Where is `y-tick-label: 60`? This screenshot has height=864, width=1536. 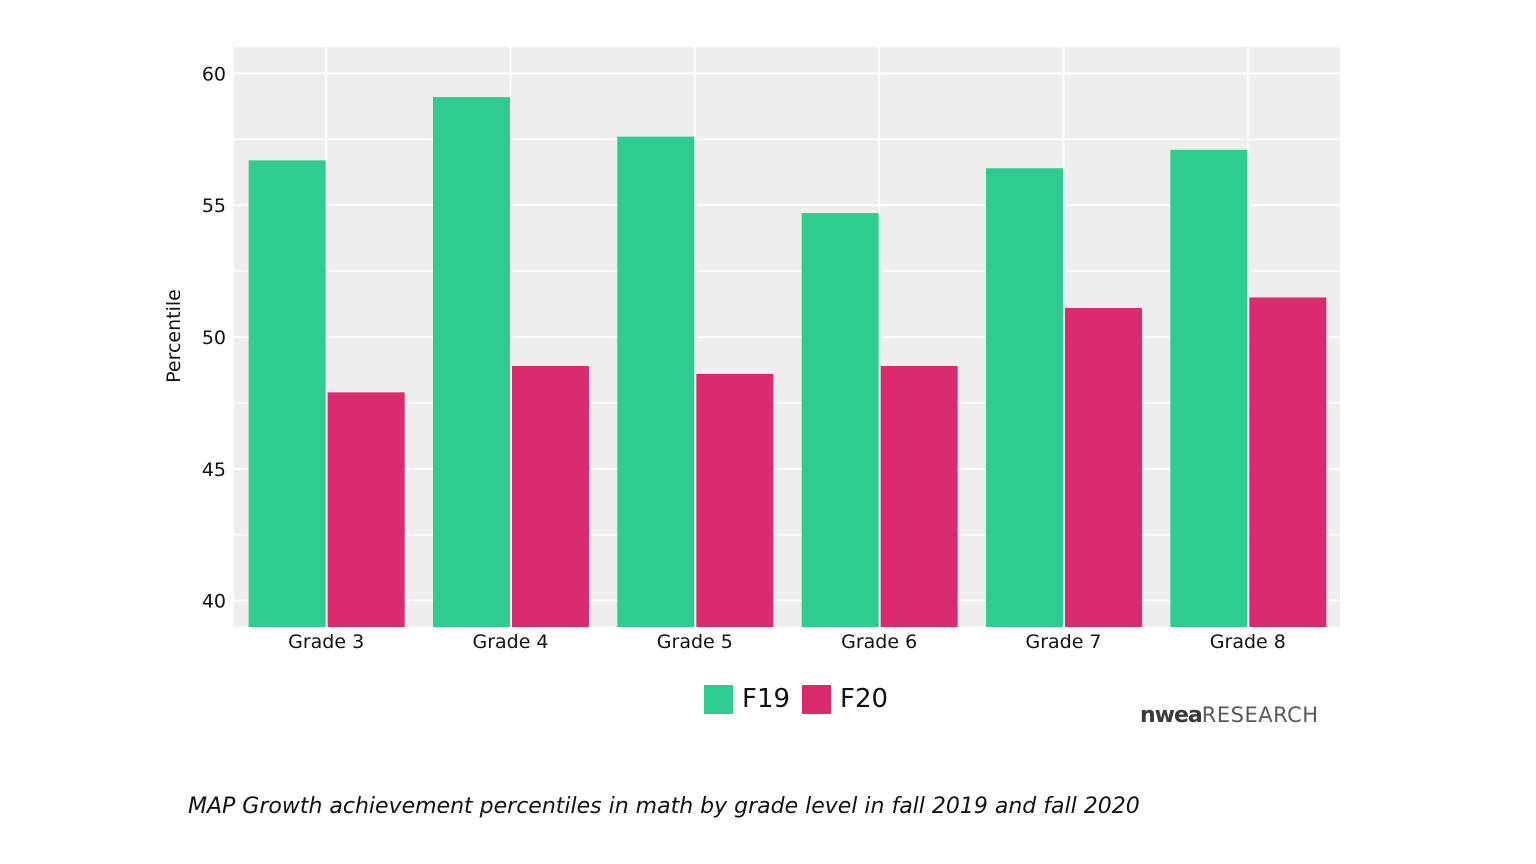 y-tick-label: 60 is located at coordinates (214, 74).